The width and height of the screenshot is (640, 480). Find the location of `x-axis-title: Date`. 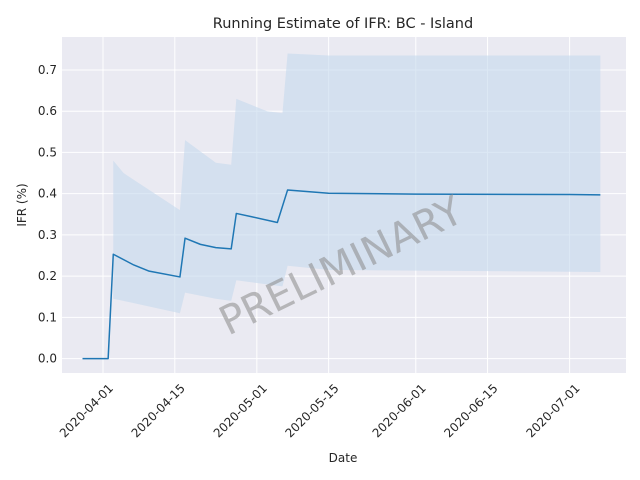

x-axis-title: Date is located at coordinates (343, 458).